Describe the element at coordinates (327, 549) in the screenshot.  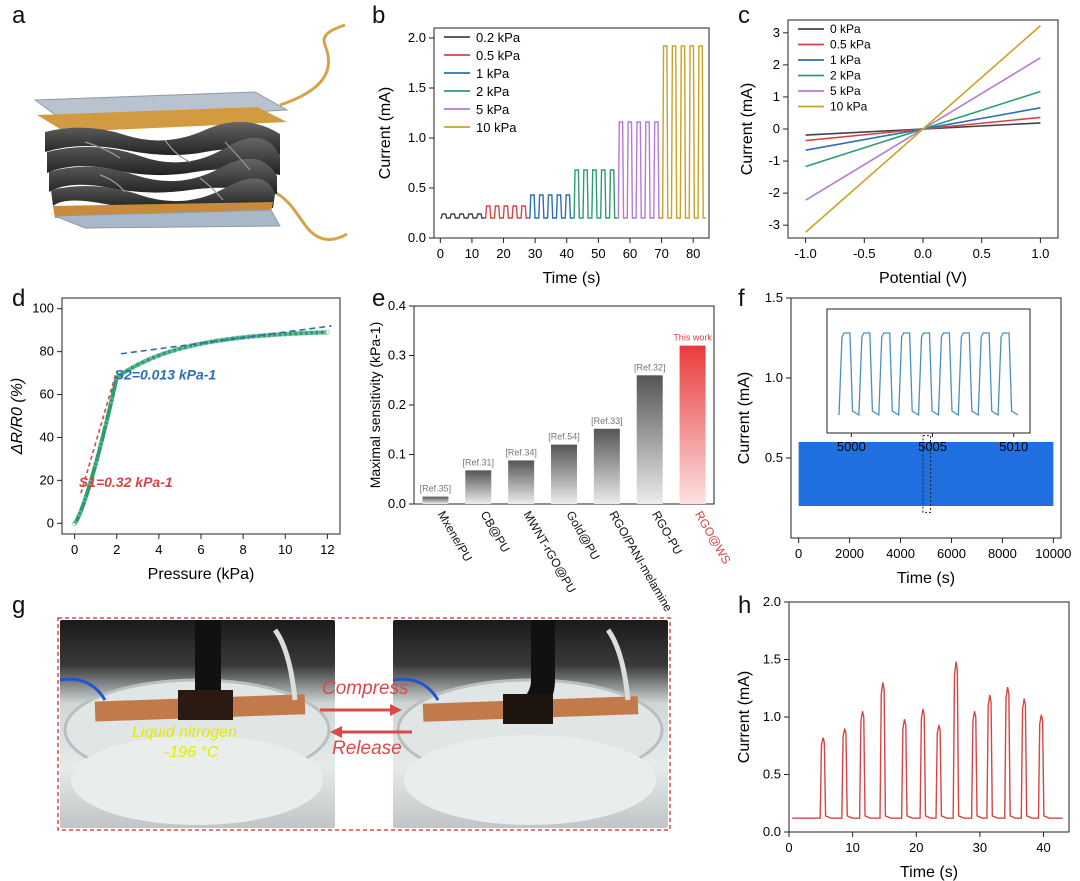
I see `x-tick-label: 12` at that location.